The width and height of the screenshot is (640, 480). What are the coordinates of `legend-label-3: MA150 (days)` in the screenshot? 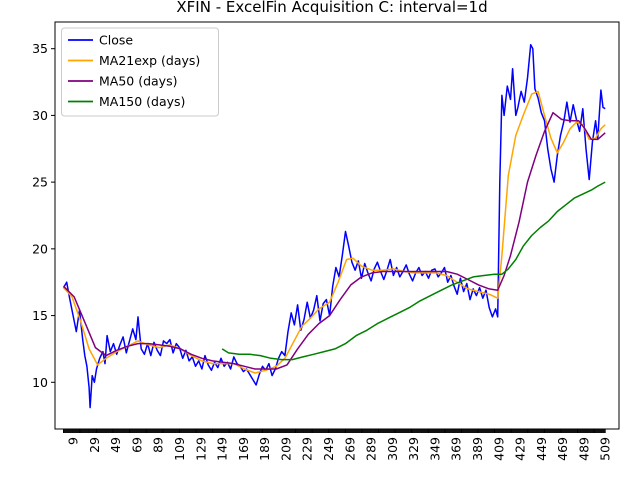 It's located at (142, 101).